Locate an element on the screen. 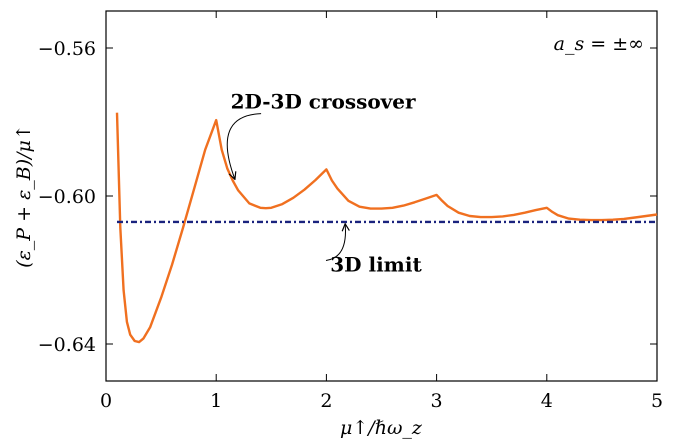 This screenshot has width=676, height=439. corner-label: a_s = ±∞ is located at coordinates (599, 44).